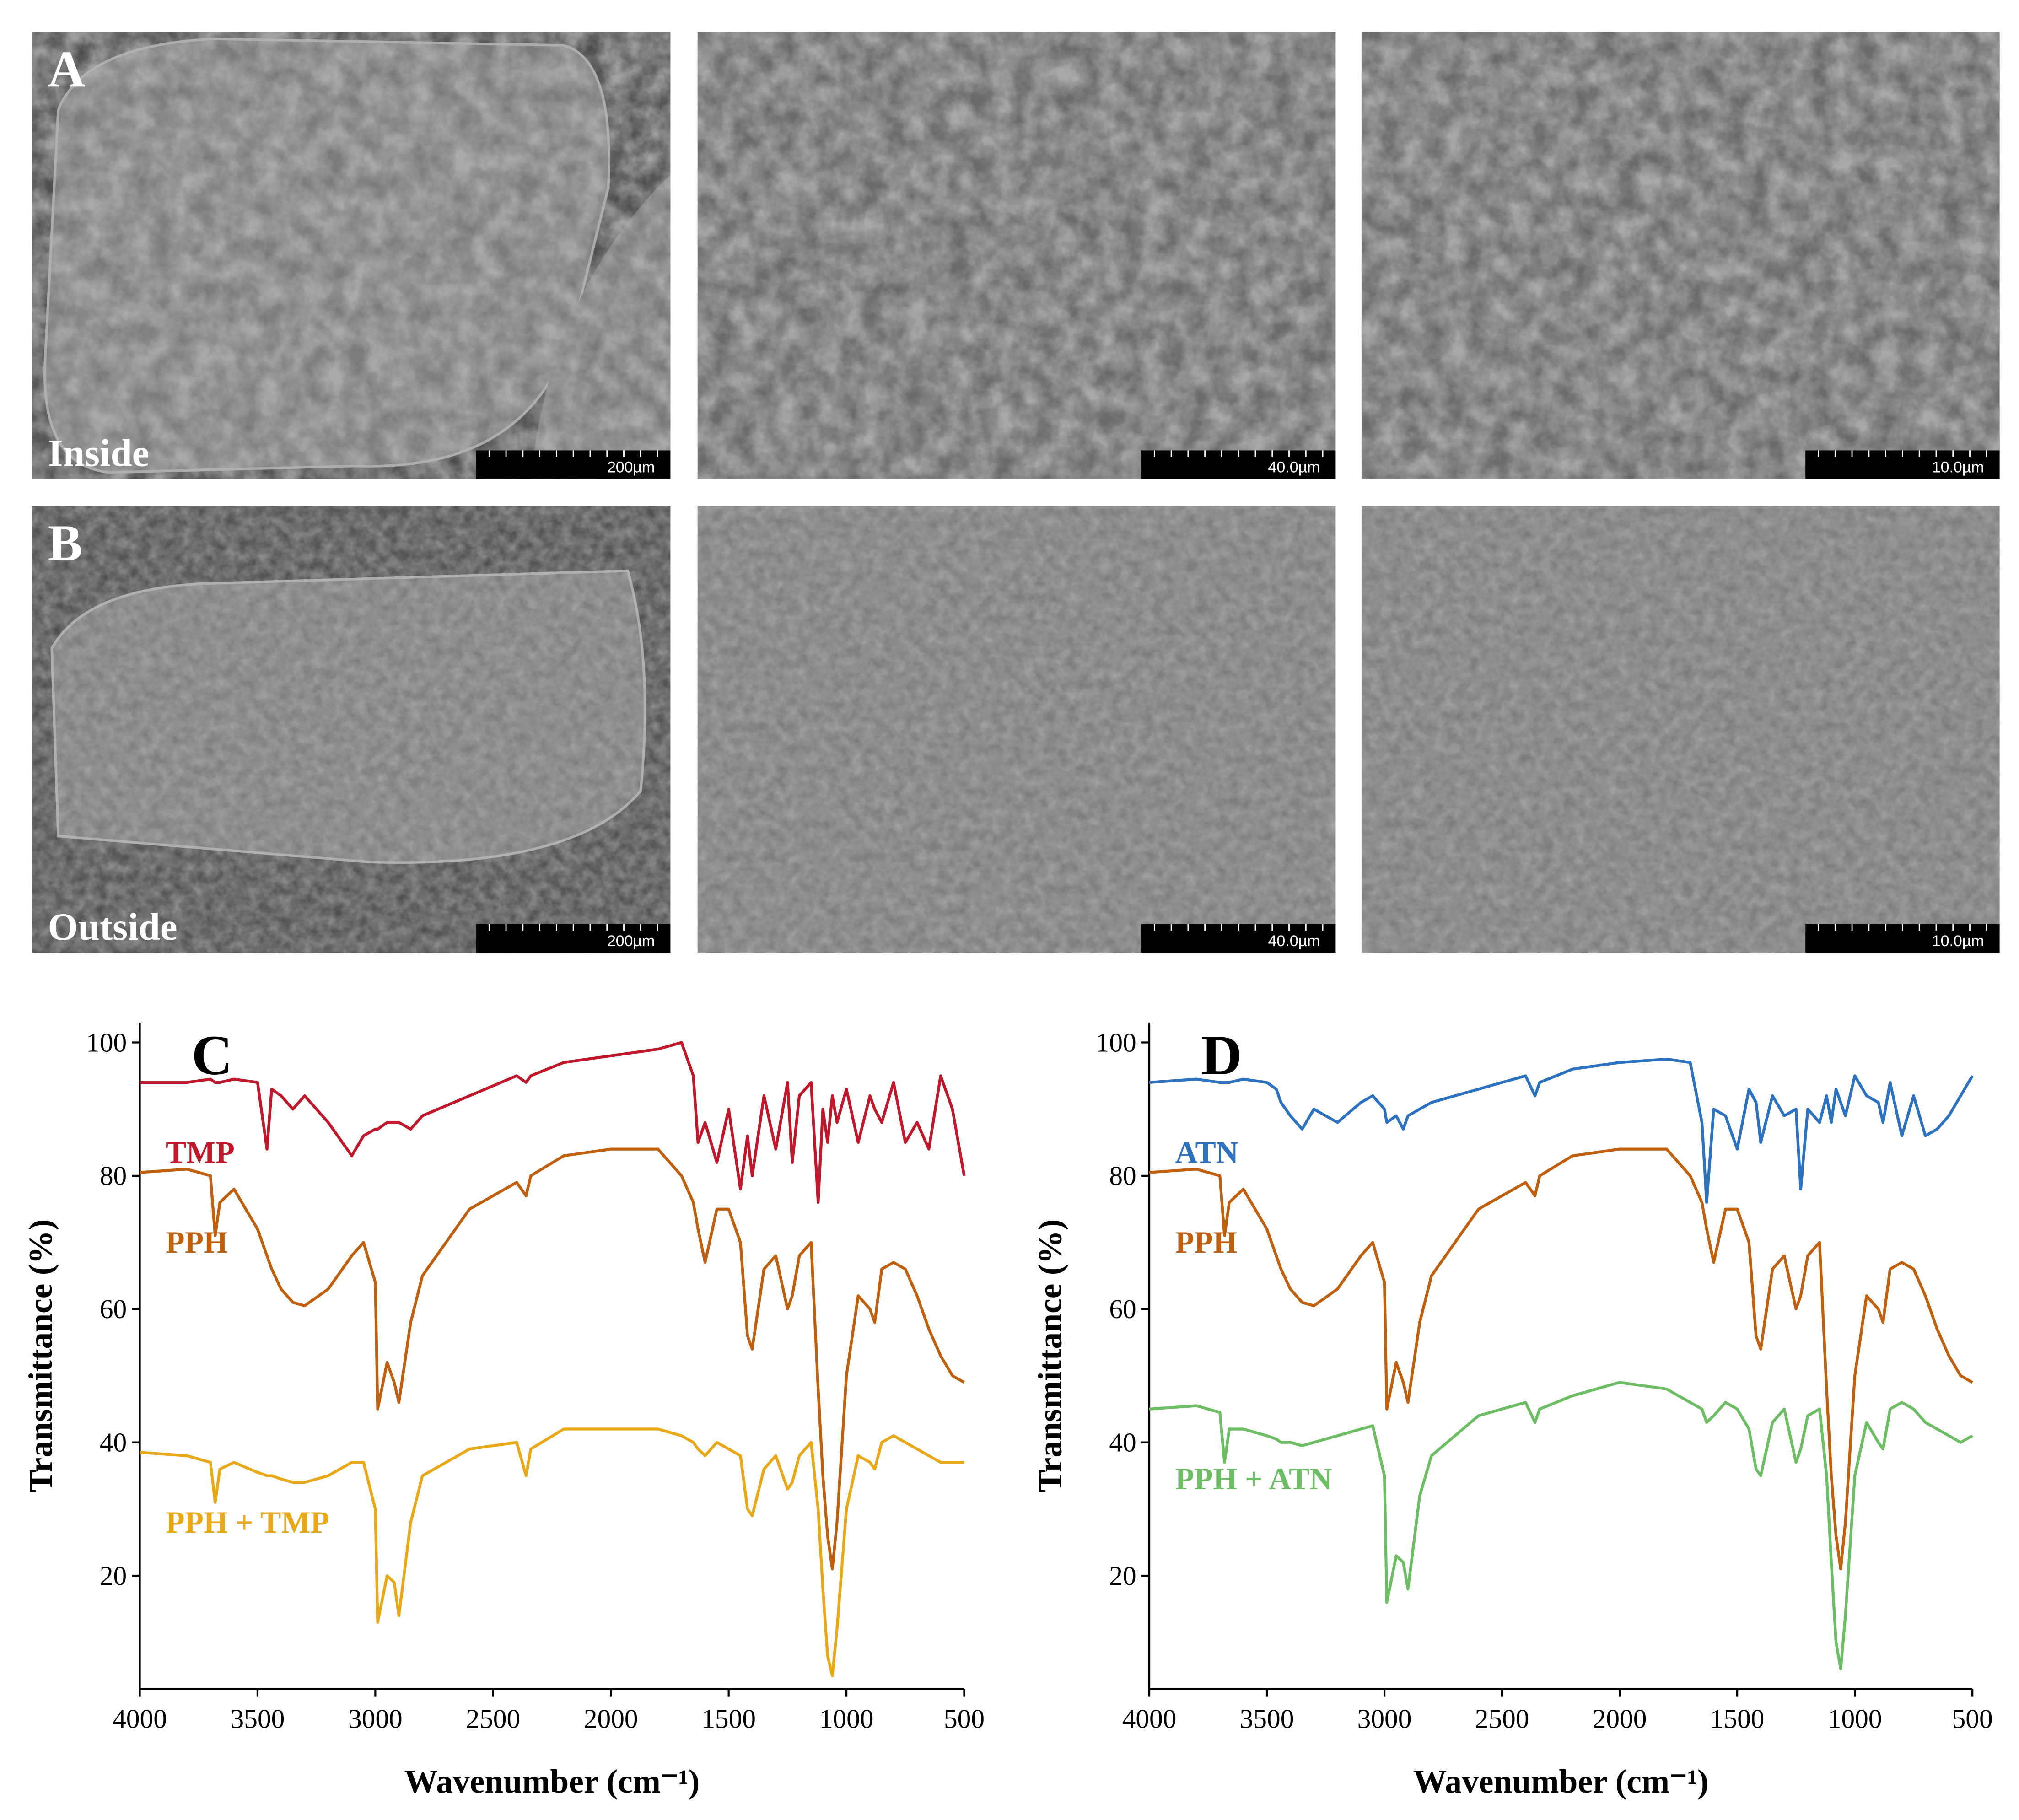  Describe the element at coordinates (113, 926) in the screenshot. I see `panel-caption: Outside` at that location.